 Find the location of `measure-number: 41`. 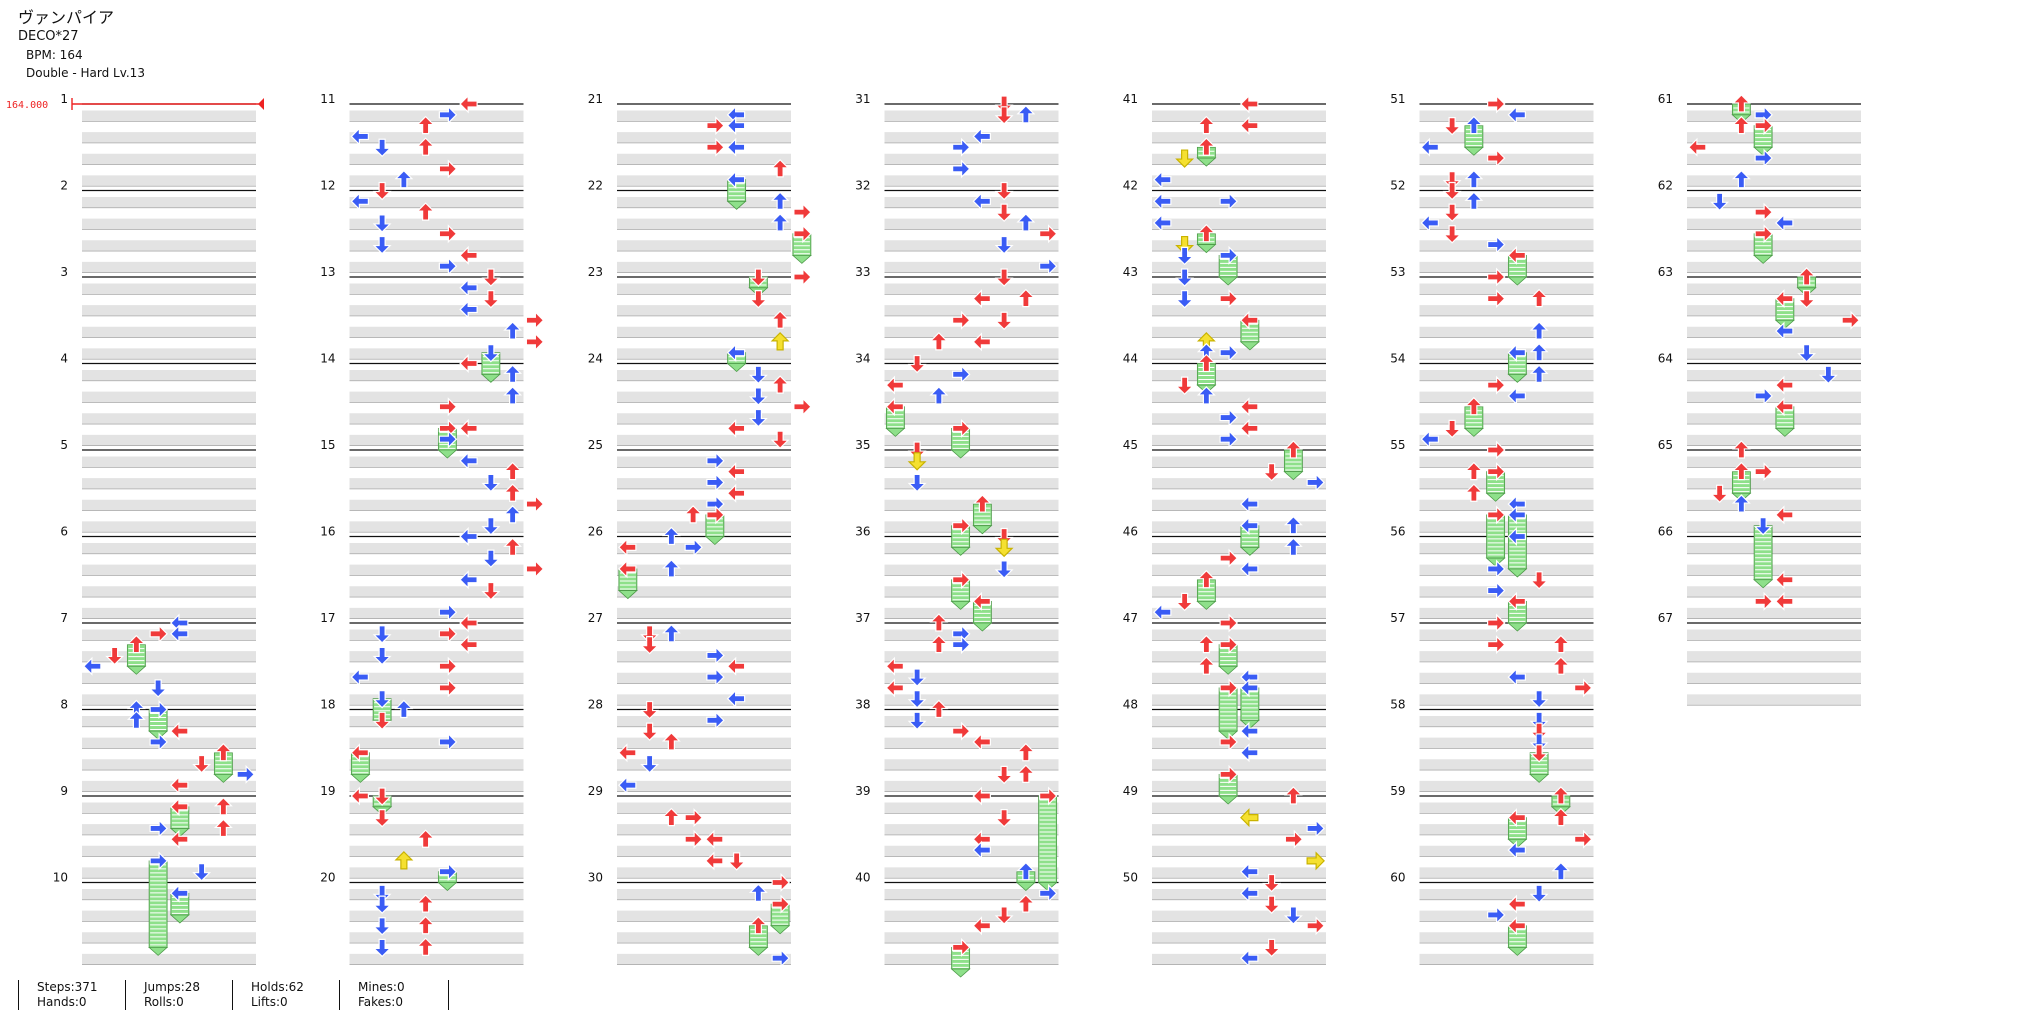

measure-number: 41 is located at coordinates (1130, 99).